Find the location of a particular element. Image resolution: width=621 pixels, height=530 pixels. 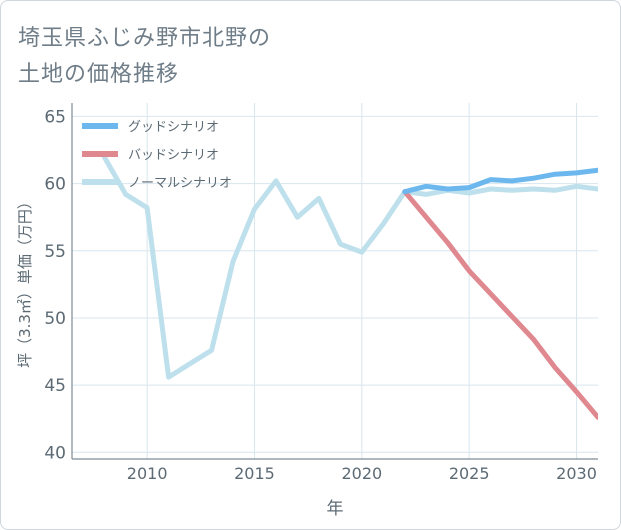

y-tick-label: 45 is located at coordinates (55, 386).